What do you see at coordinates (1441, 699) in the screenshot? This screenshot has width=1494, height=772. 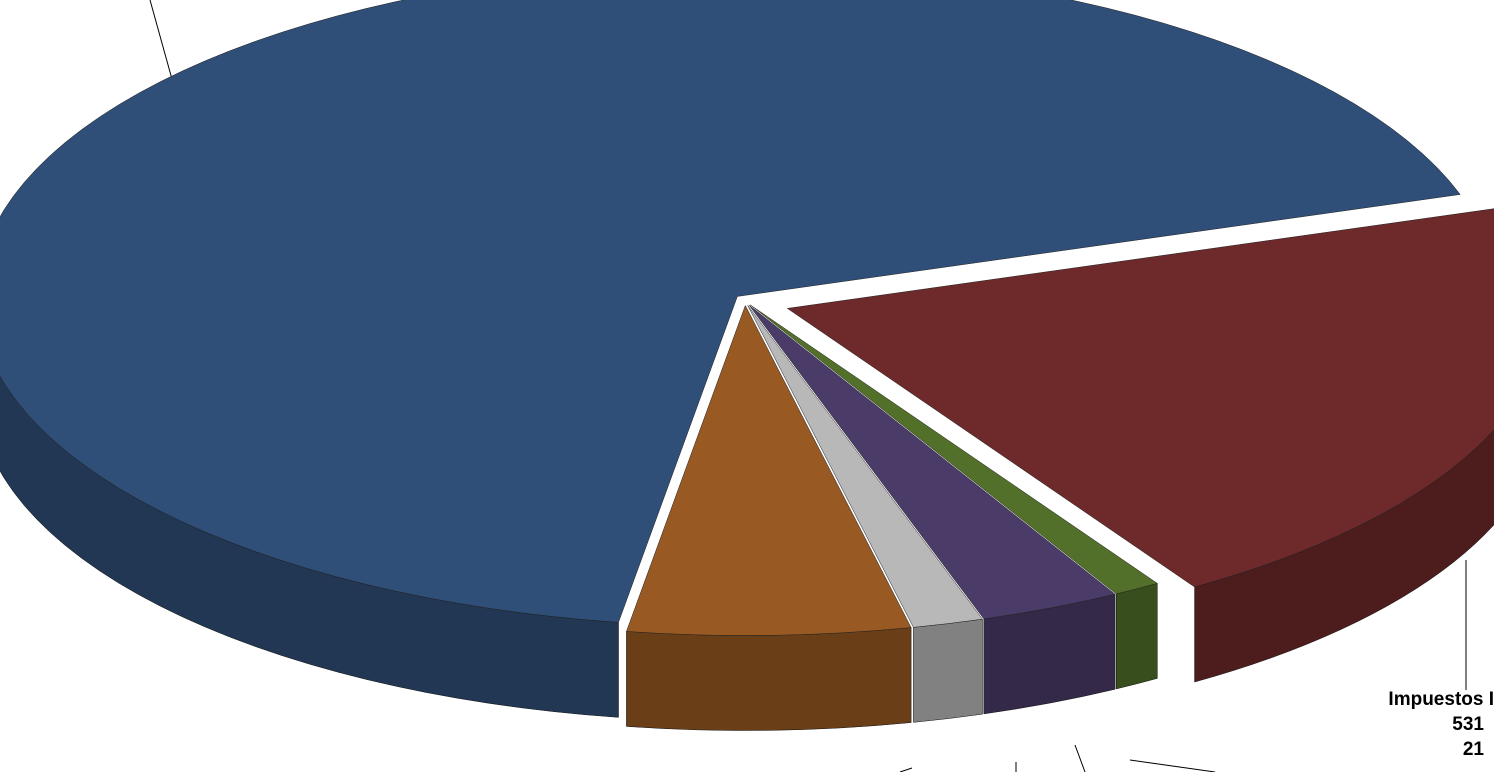 I see `slice-label: Impuestos I` at bounding box center [1441, 699].